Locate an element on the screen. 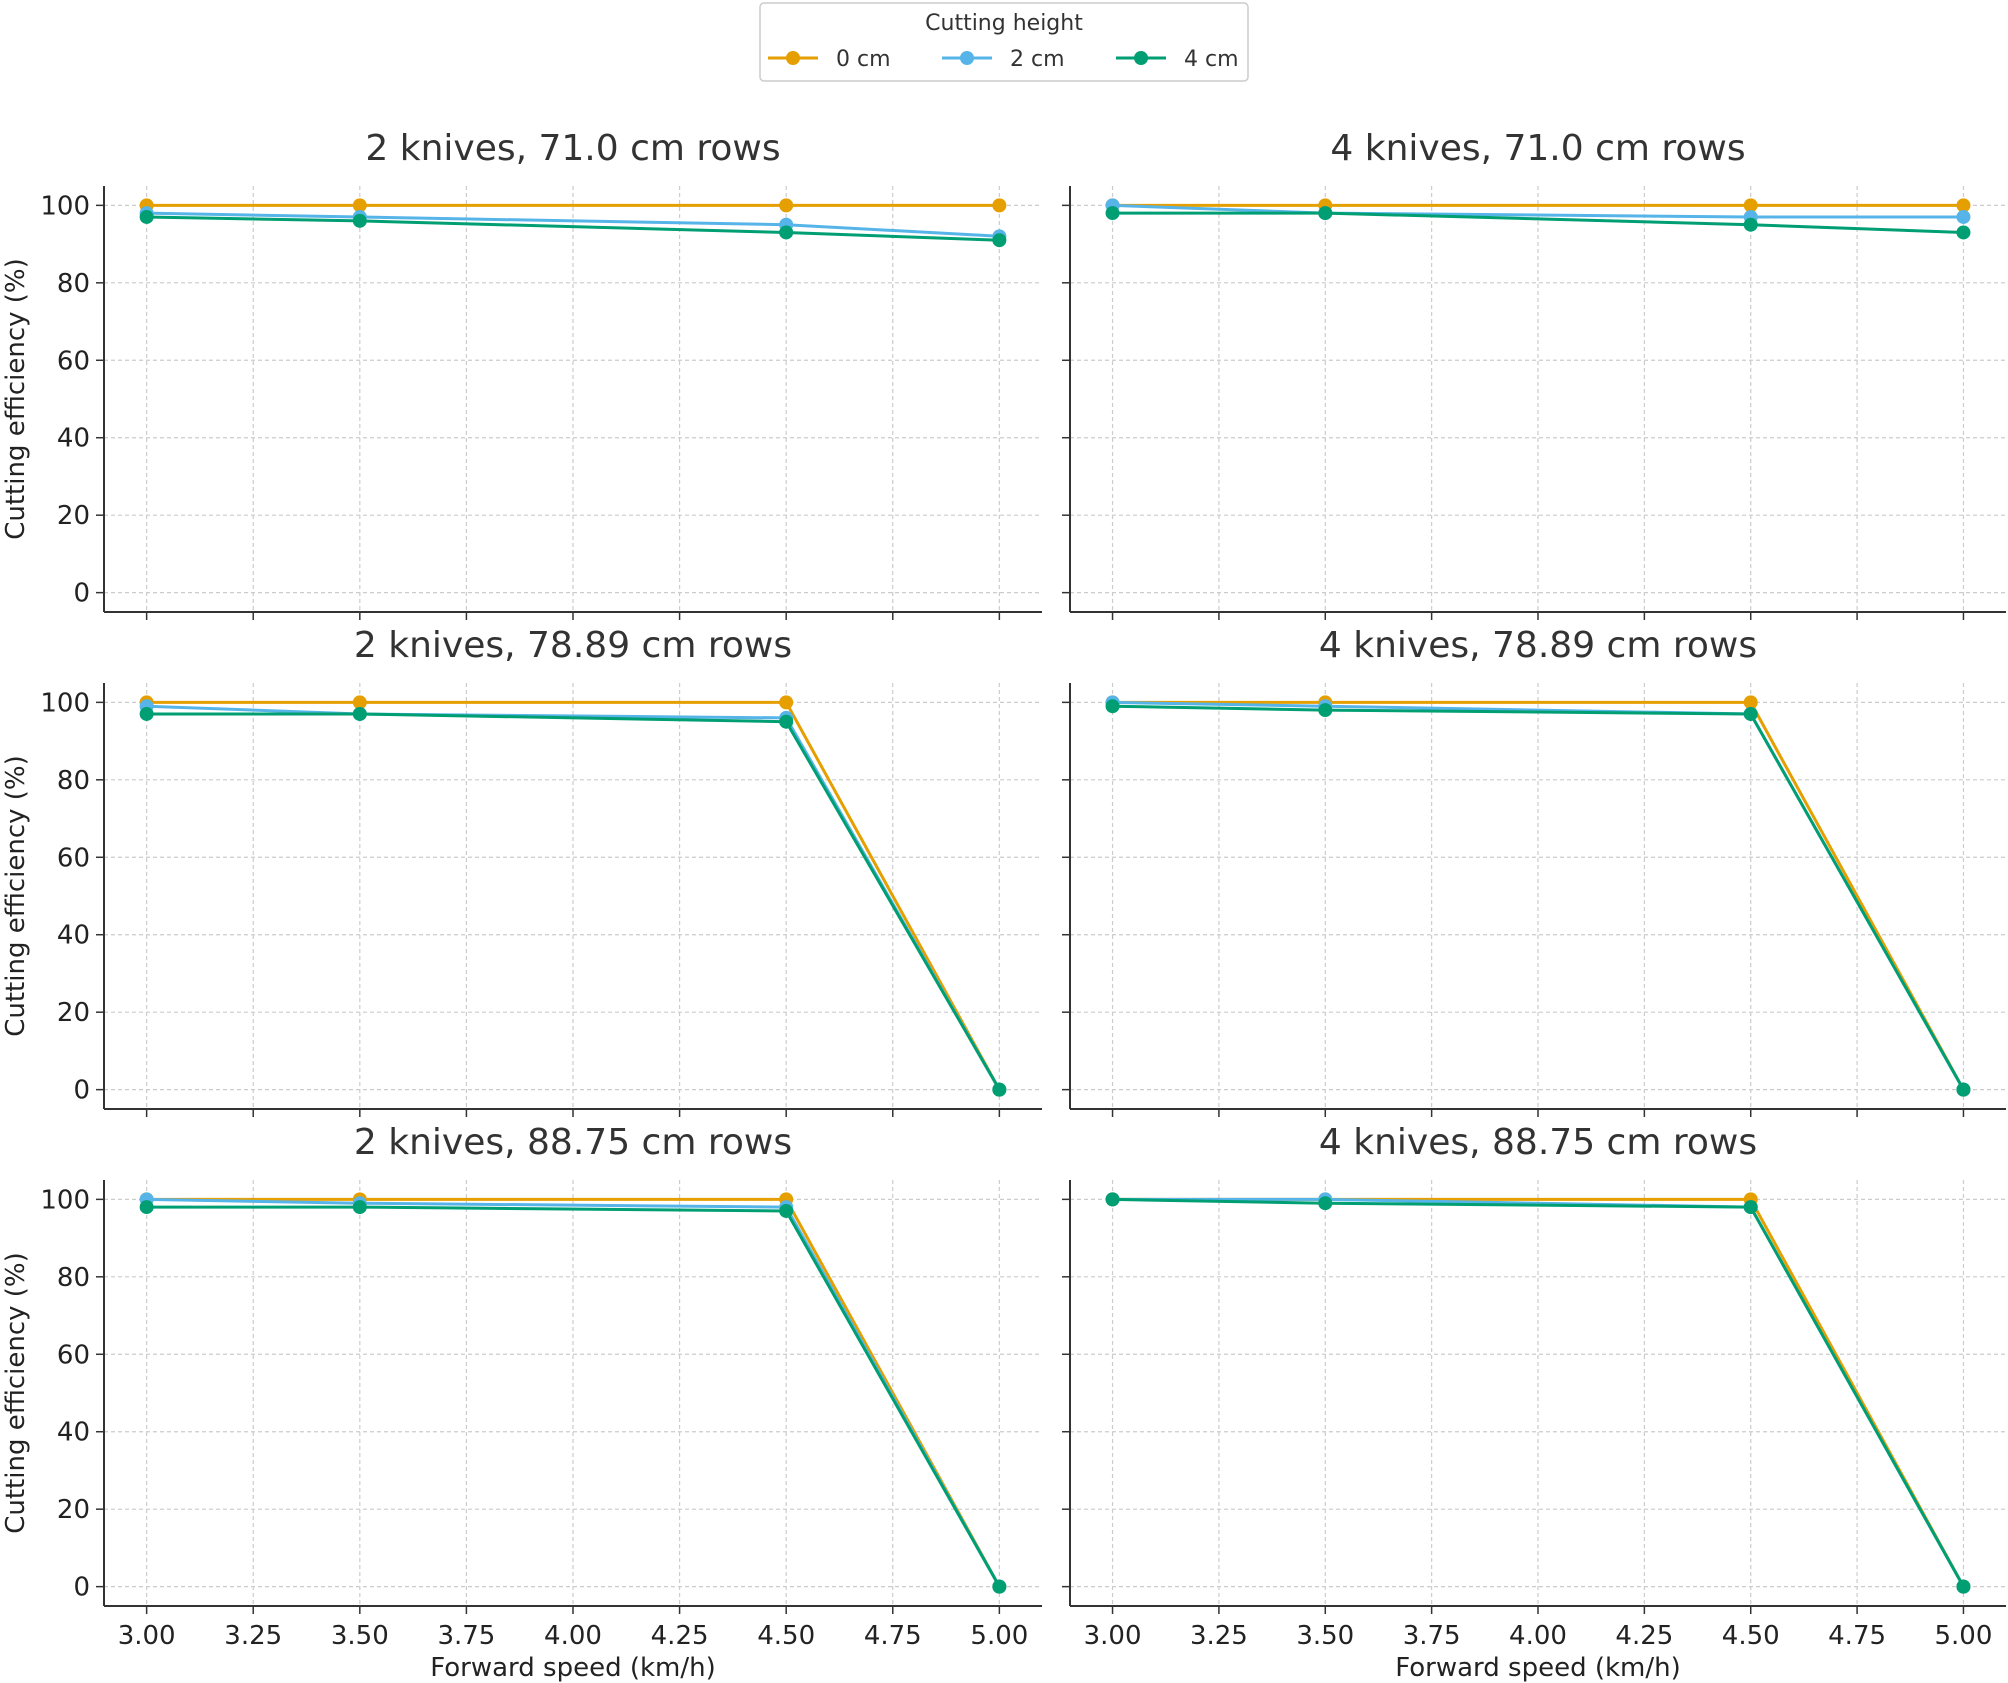 The width and height of the screenshot is (2008, 1683). panel-1: 4 knives, 71.0 cm rows is located at coordinates (1534, 374).